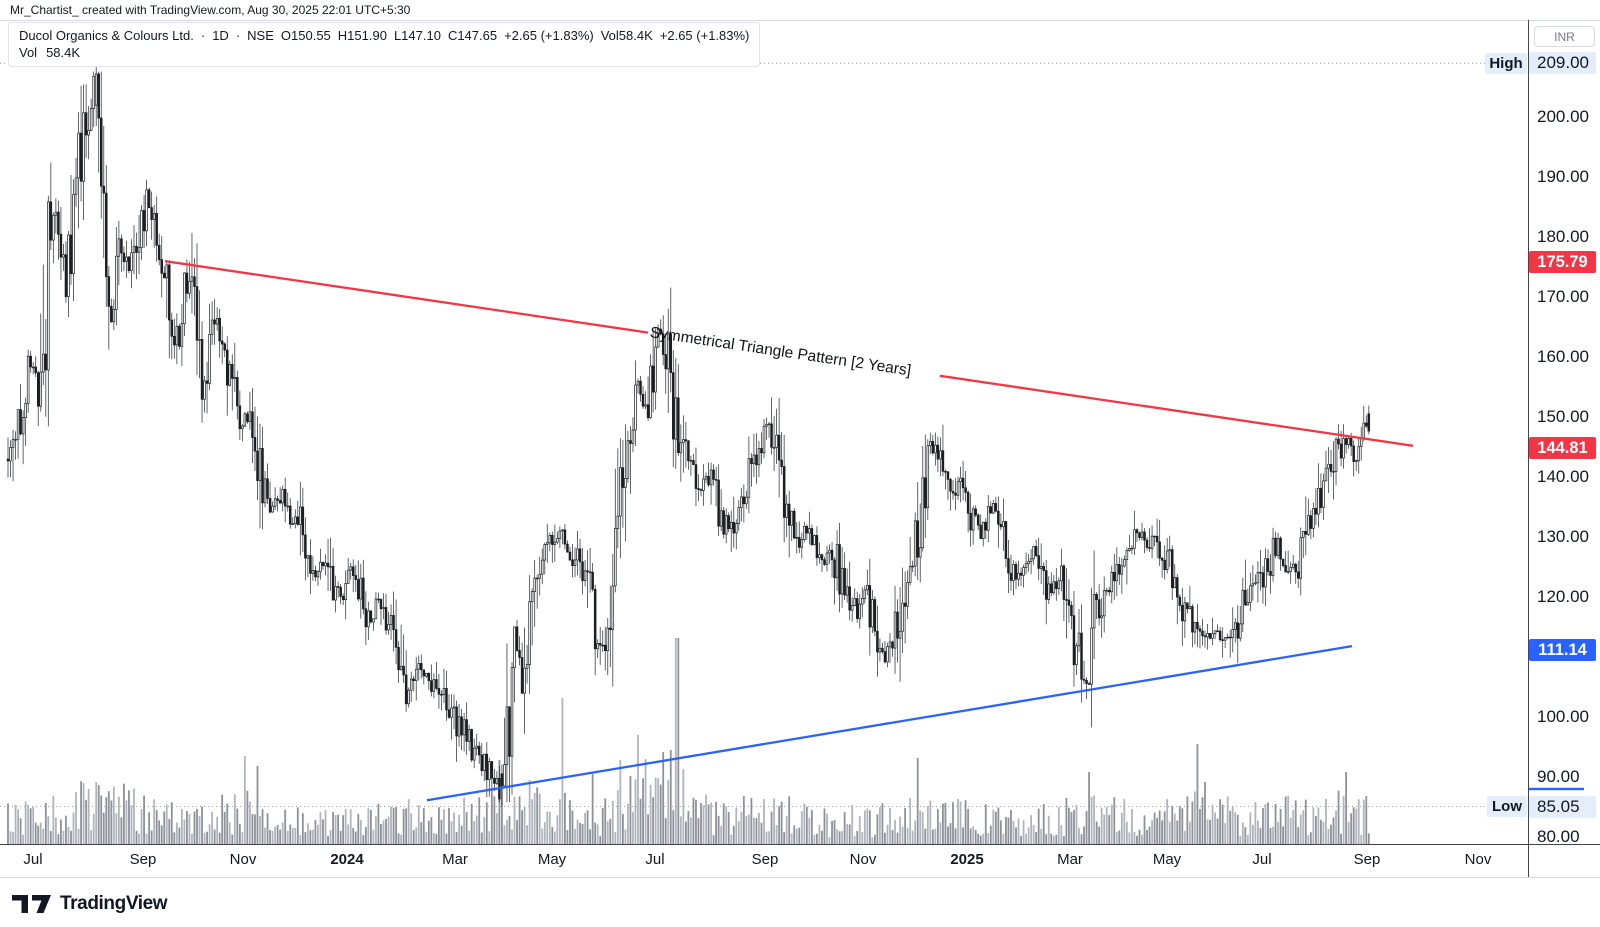 Image resolution: width=1600 pixels, height=927 pixels. What do you see at coordinates (1564, 36) in the screenshot?
I see `currency-badge: INR` at bounding box center [1564, 36].